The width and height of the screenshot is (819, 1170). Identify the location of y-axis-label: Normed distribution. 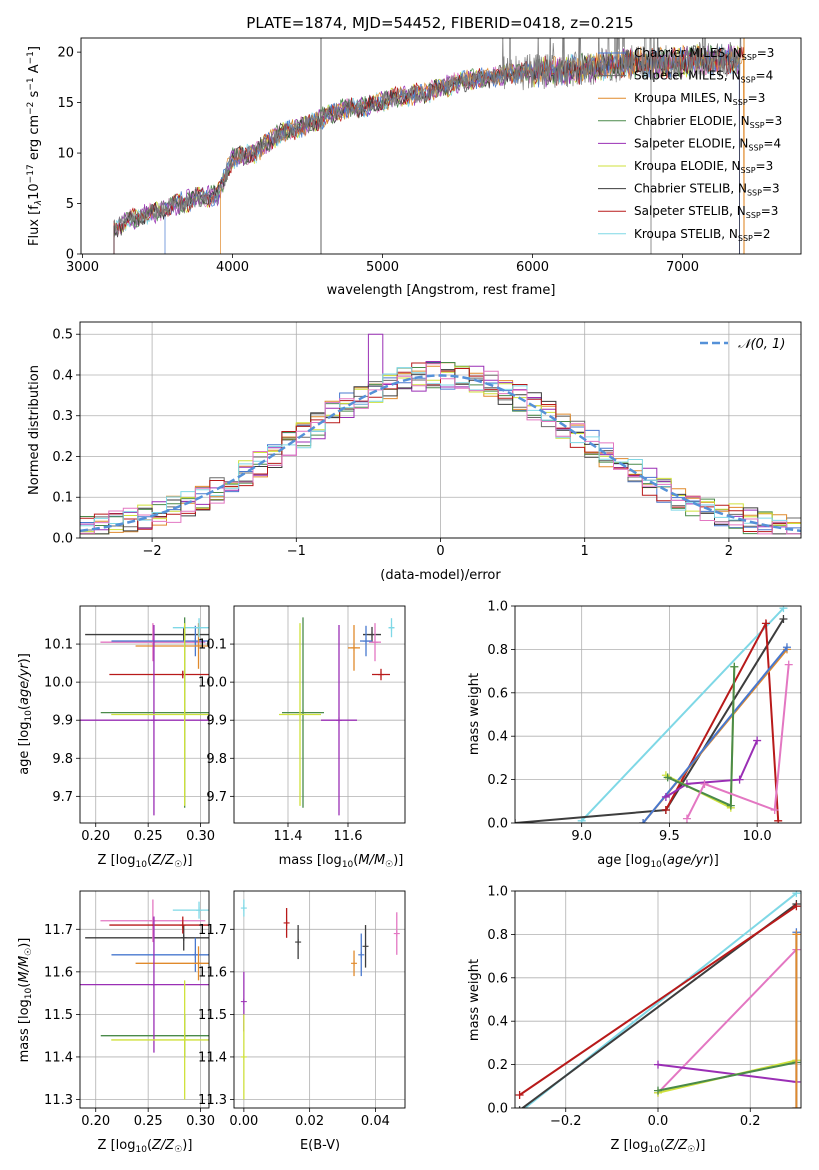
(34, 430).